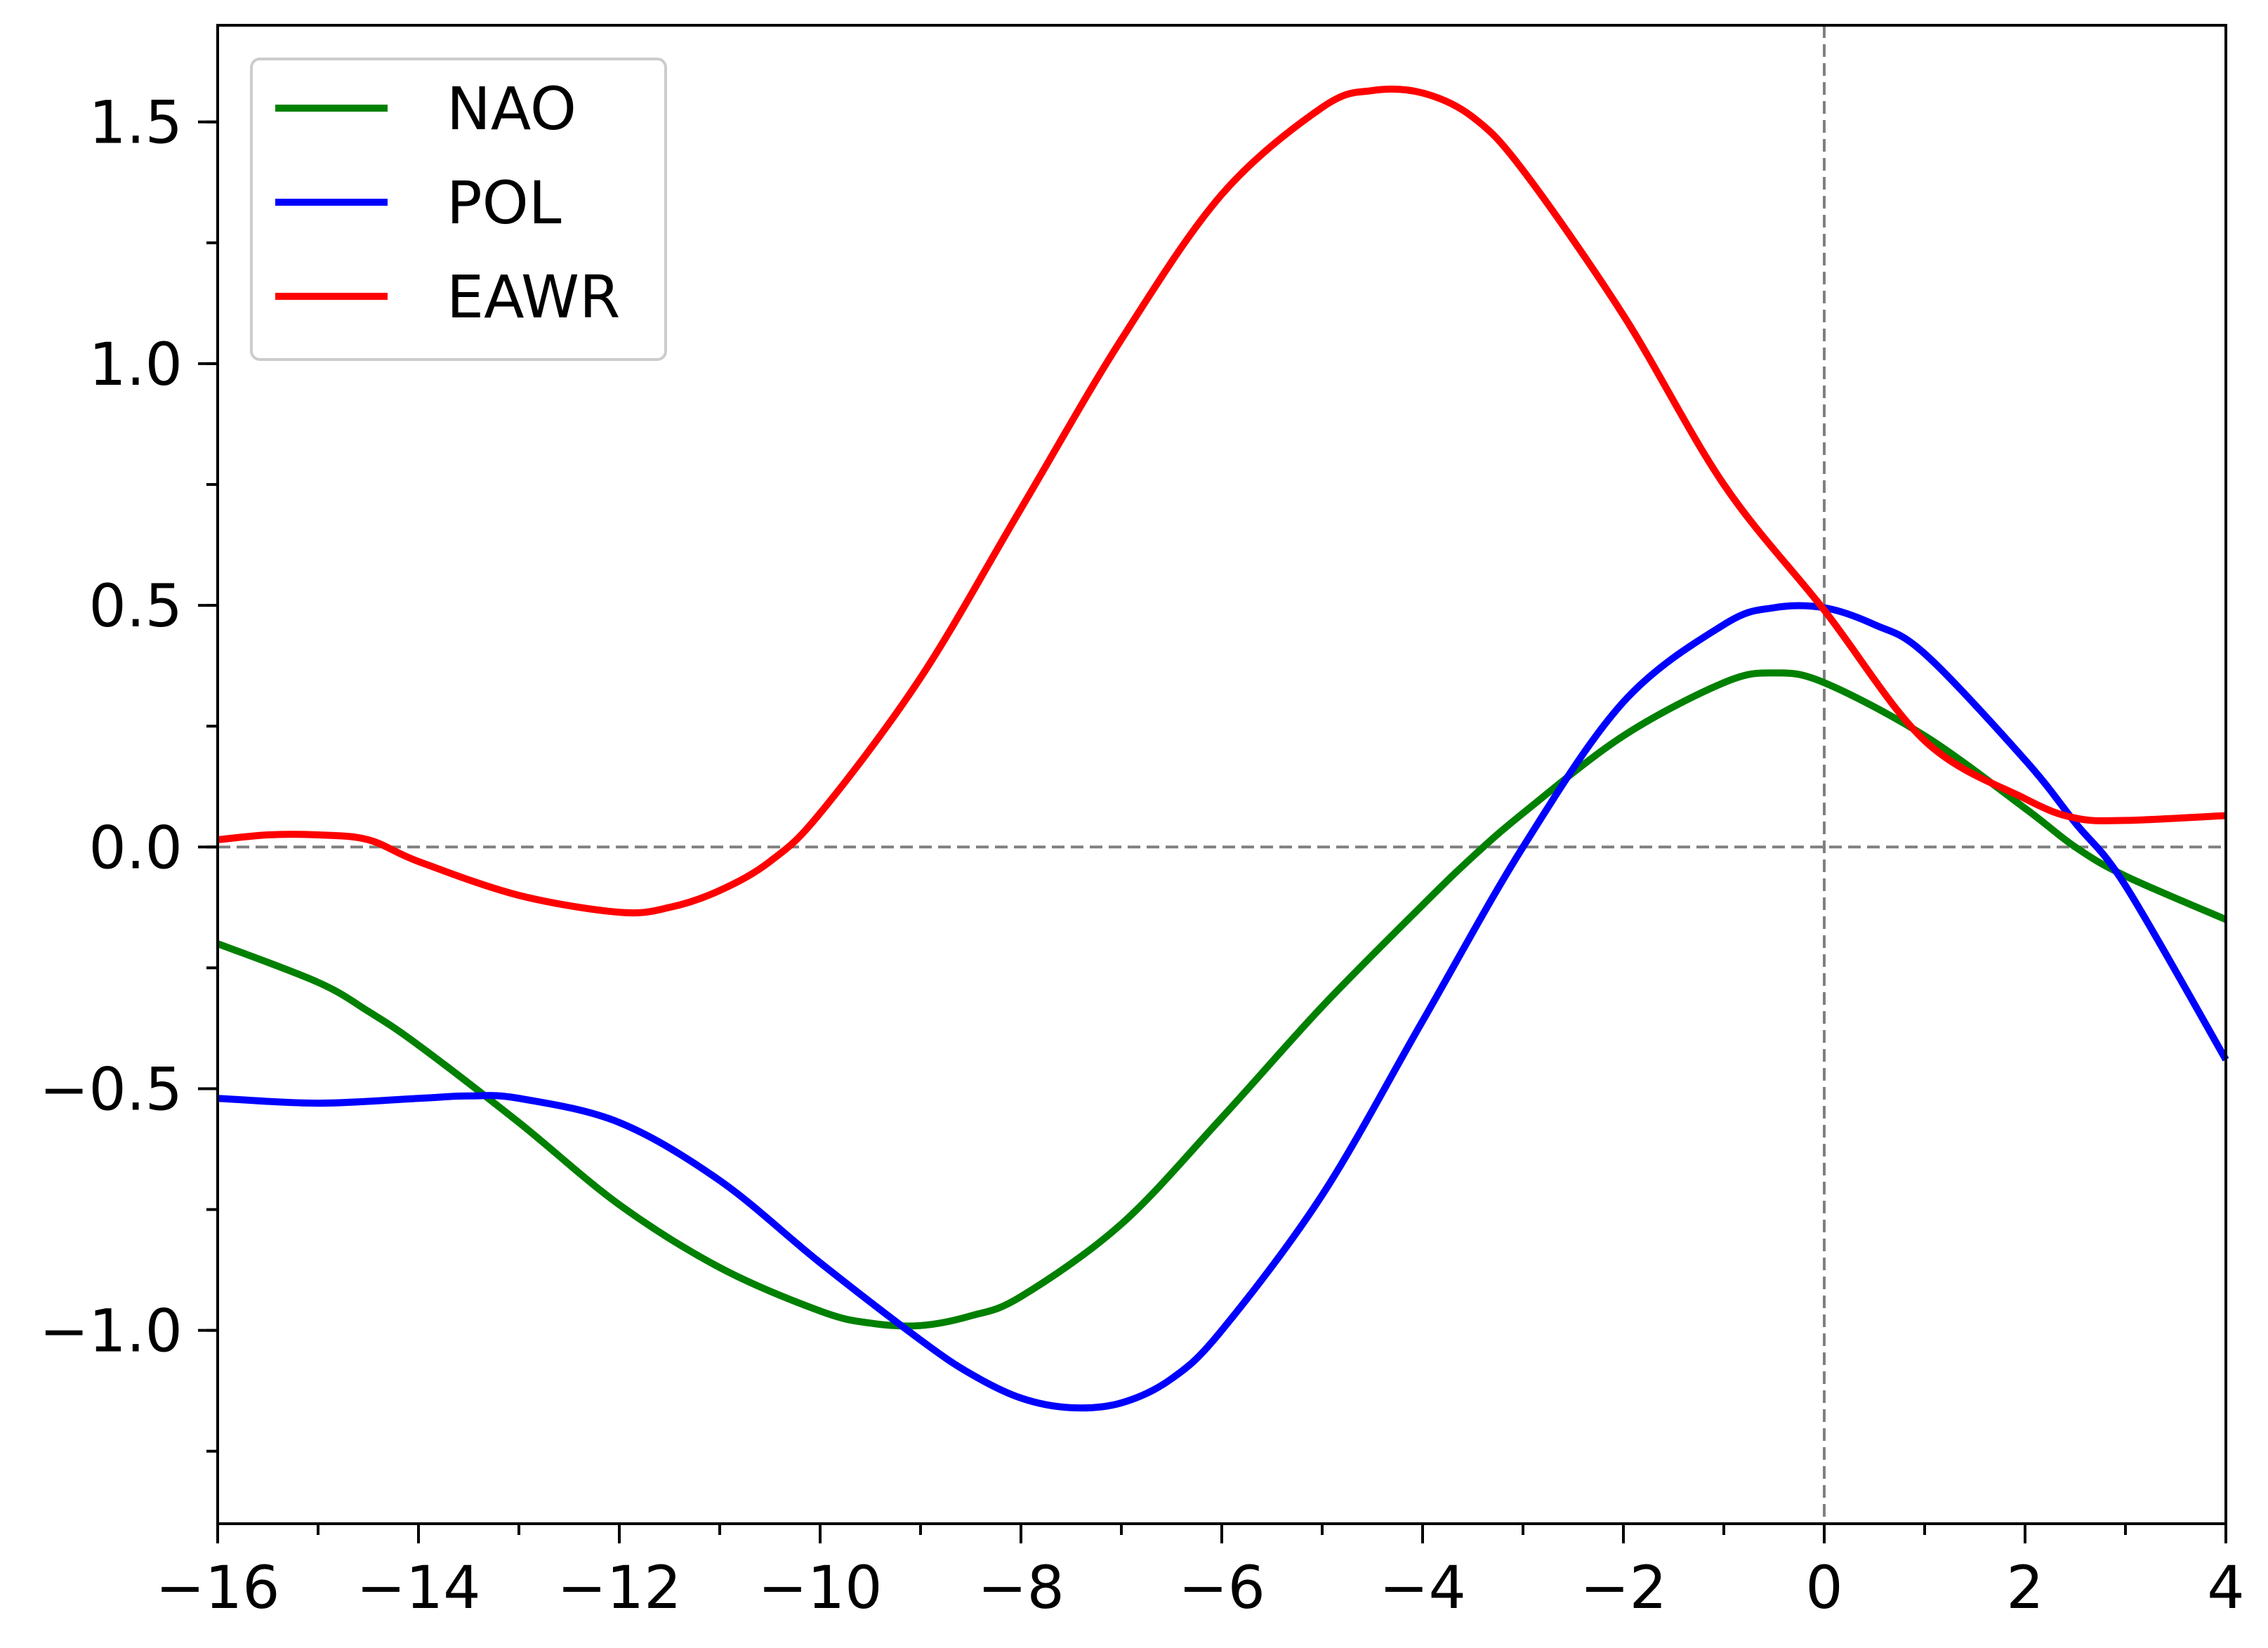  Describe the element at coordinates (1823, 1587) in the screenshot. I see `x-tick-label: 0` at that location.